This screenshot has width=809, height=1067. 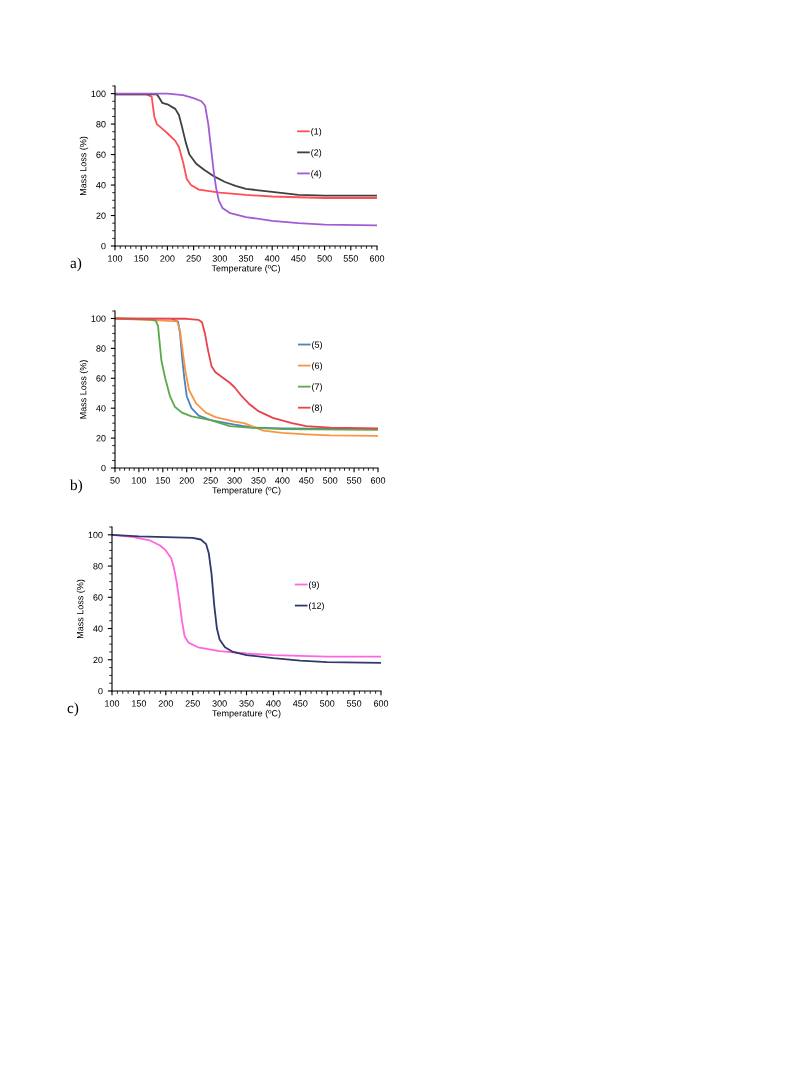 I want to click on x-tick-label: 50, so click(x=115, y=480).